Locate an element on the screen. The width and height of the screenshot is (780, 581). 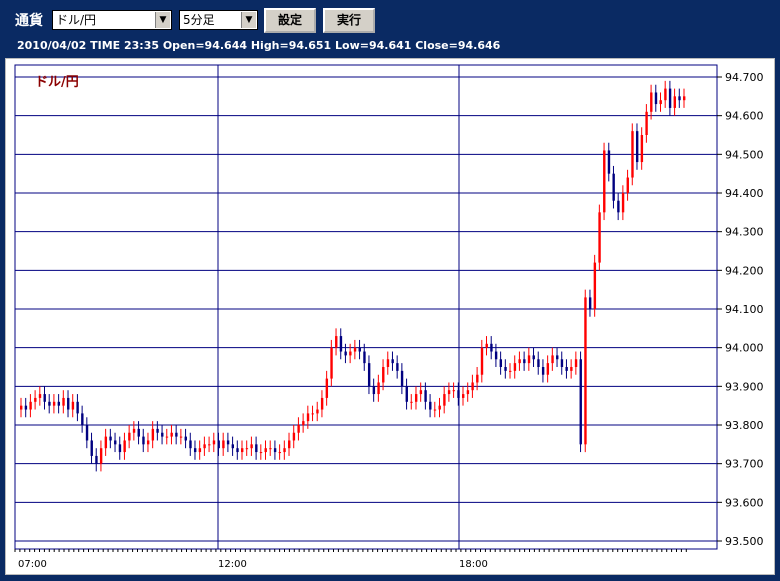
currency-pair-select: ドル/円 ▼ is located at coordinates (112, 20).